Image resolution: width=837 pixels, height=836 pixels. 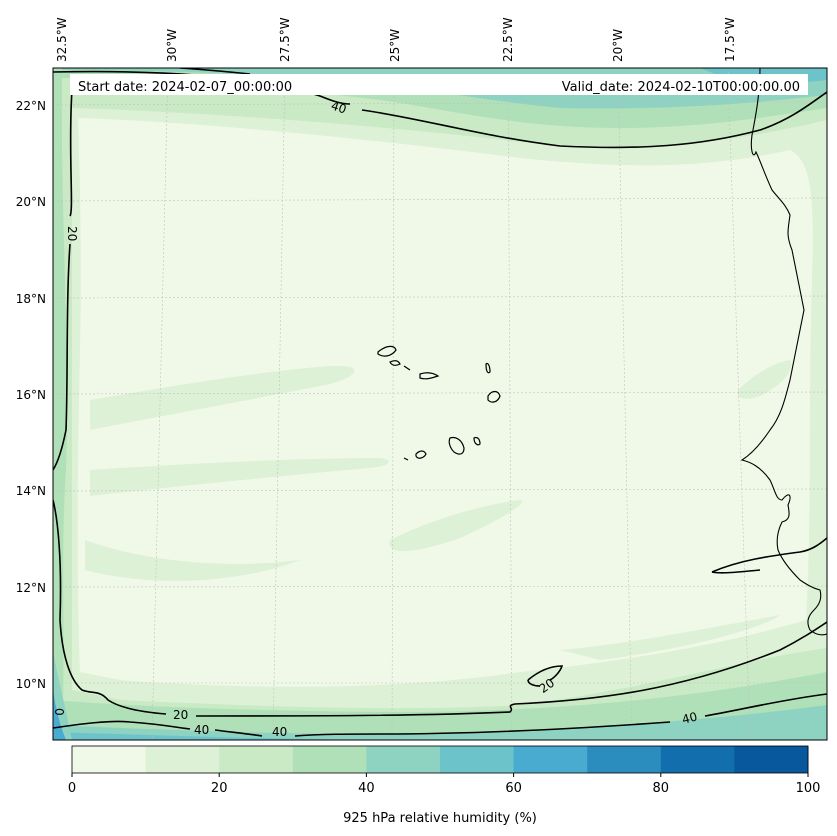 I want to click on colorbar-ticks: 0 20 40 60 80 100, so click(x=444, y=784).